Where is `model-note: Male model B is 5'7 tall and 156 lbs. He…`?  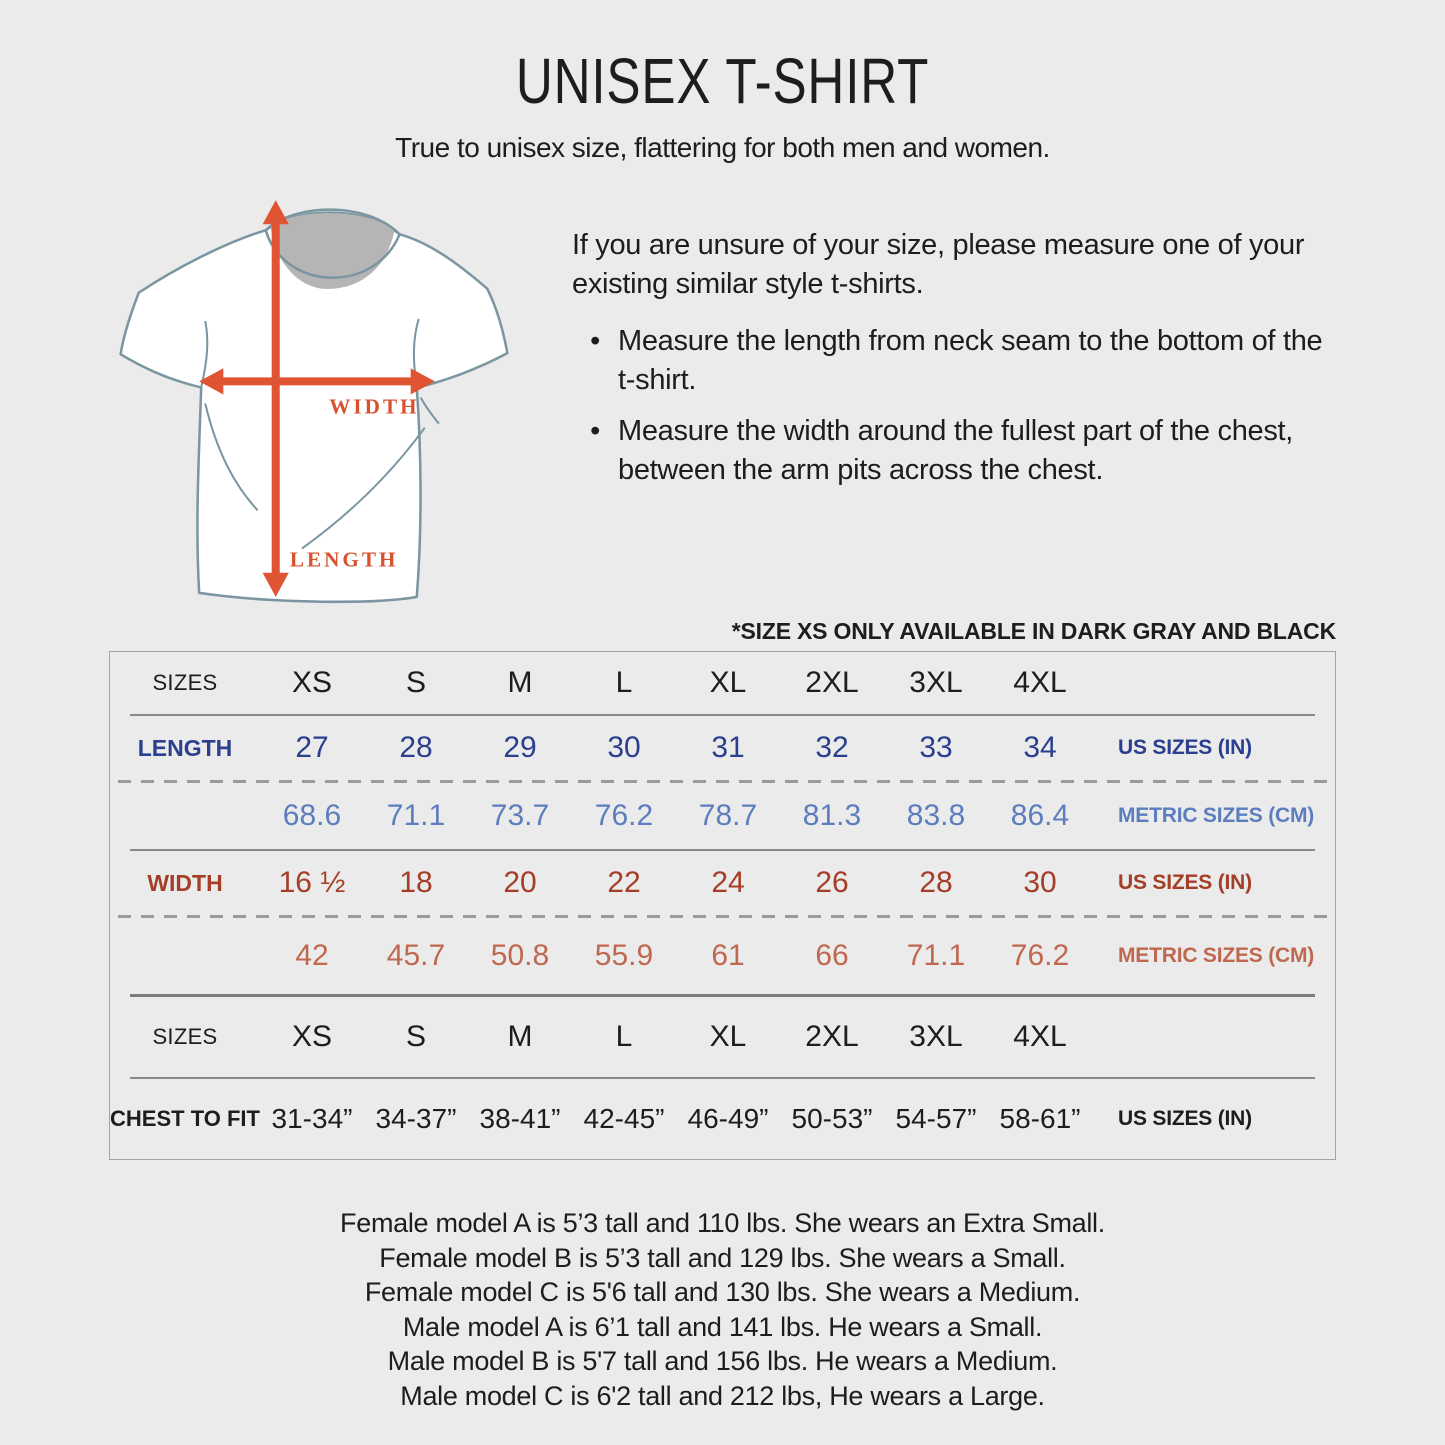 model-note: Male model B is 5'7 tall and 156 lbs. He… is located at coordinates (722, 1361).